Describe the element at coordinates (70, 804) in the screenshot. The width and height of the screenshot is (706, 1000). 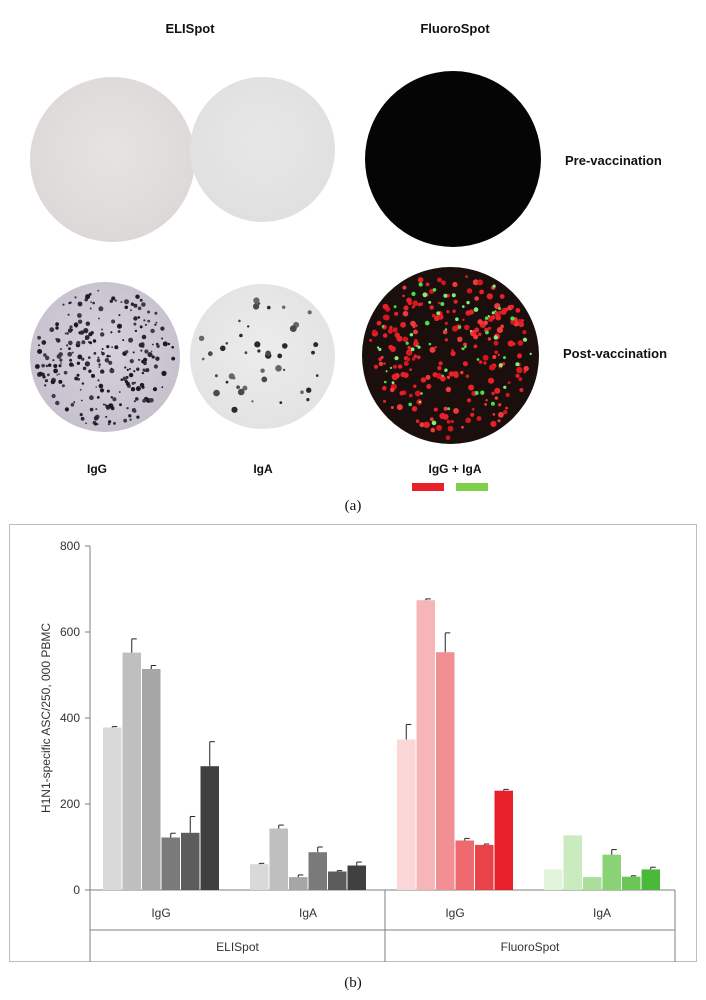
I see `y-tick-label: 200` at that location.